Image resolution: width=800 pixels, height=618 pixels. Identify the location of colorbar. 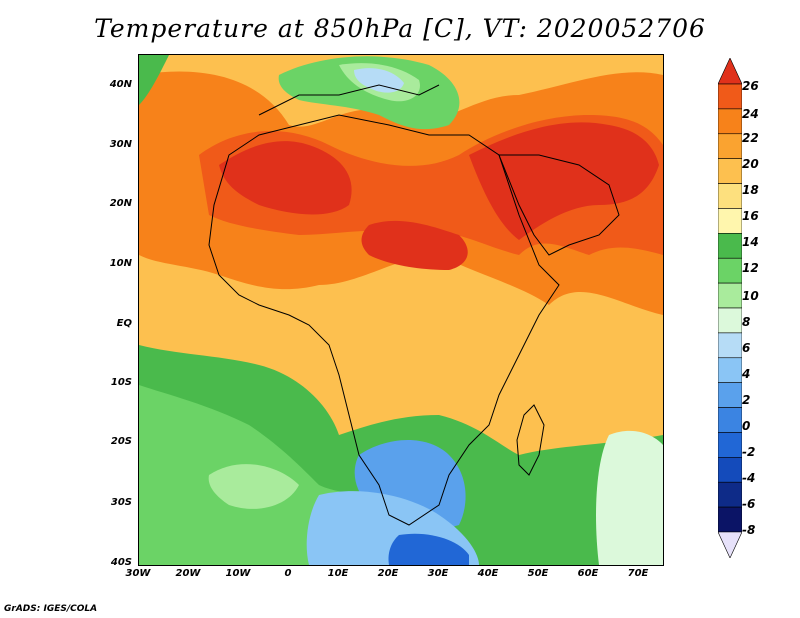
(730, 308).